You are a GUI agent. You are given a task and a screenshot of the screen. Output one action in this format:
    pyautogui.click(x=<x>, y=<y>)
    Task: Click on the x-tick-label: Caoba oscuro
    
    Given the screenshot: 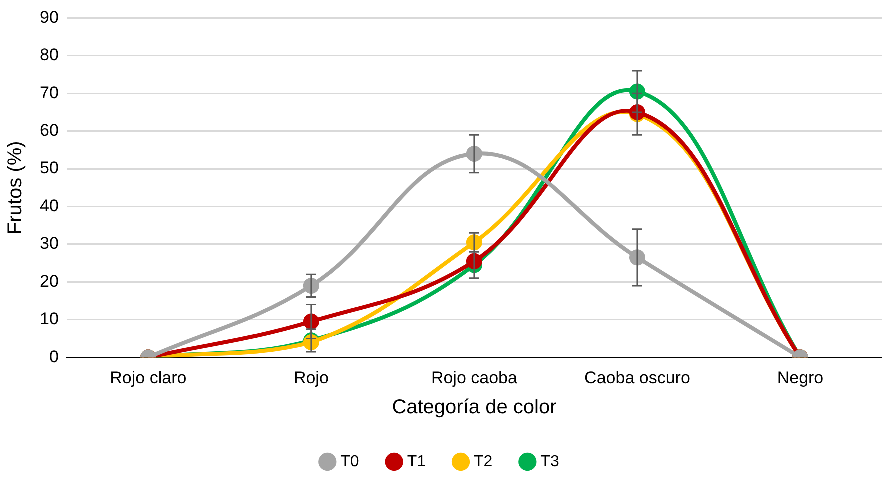 What is the action you would take?
    pyautogui.click(x=637, y=378)
    